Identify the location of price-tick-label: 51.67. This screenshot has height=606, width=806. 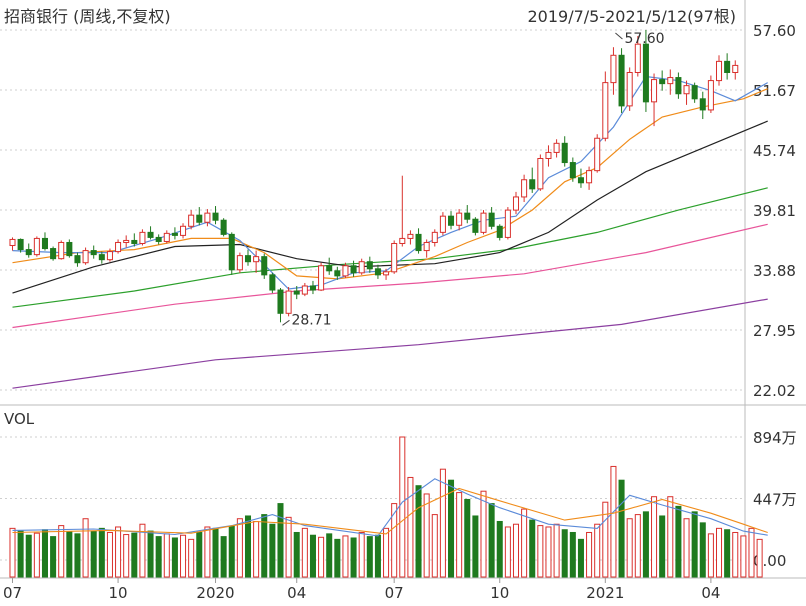
(774, 91).